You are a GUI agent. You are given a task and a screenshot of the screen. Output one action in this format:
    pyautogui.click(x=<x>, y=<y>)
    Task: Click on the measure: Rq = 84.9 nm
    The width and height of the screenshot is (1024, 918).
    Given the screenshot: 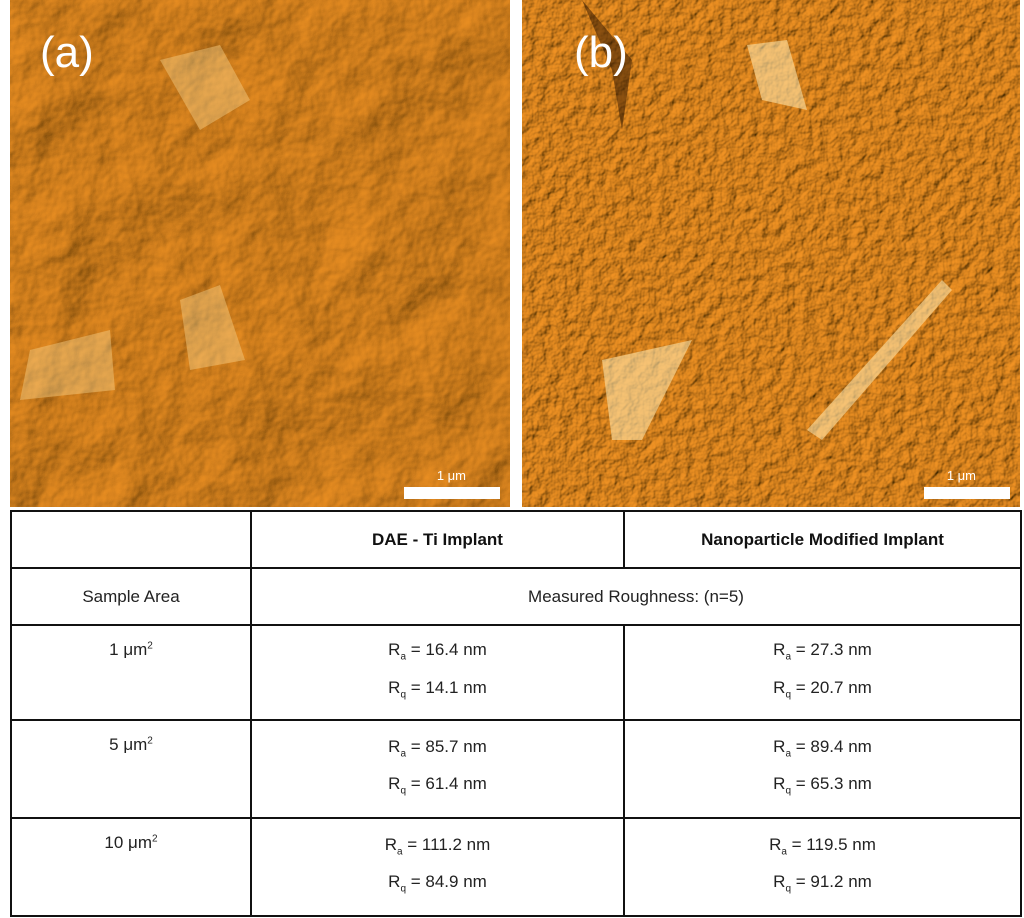 What is the action you would take?
    pyautogui.click(x=437, y=885)
    